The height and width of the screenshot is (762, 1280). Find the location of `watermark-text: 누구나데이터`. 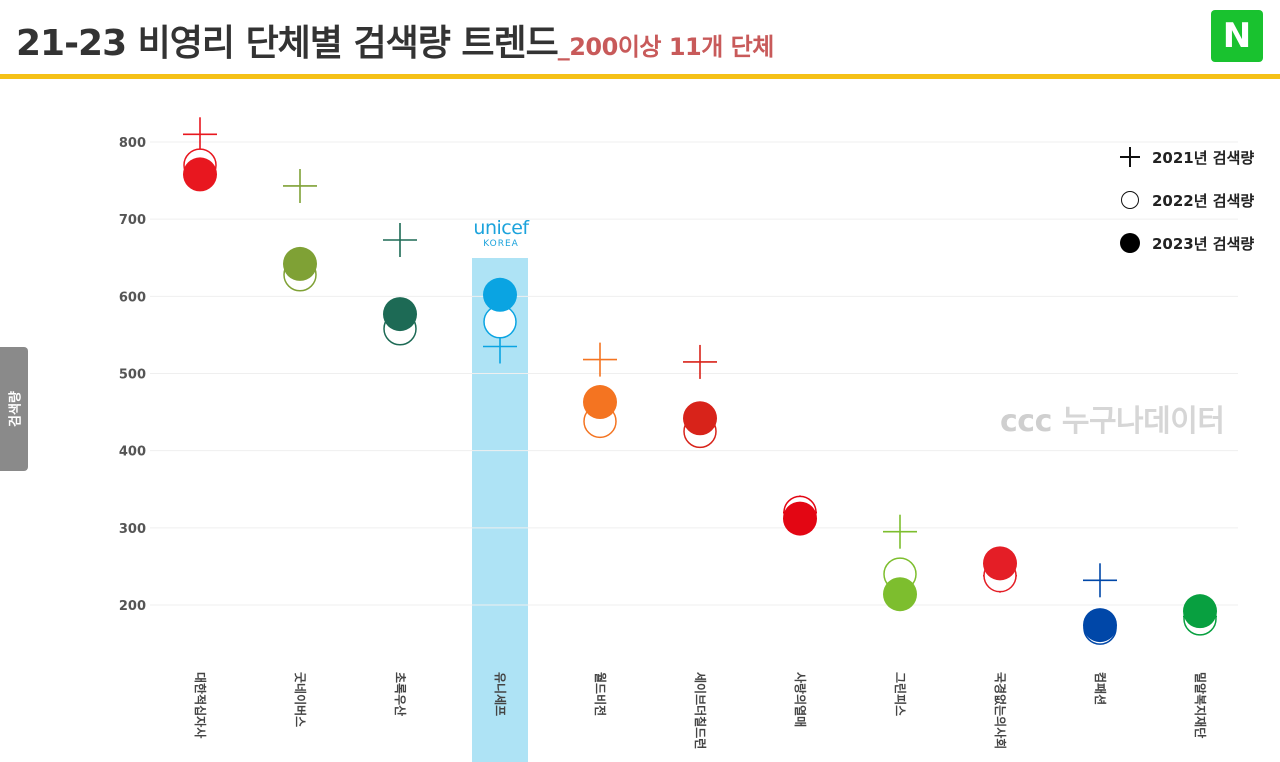

watermark-text: 누구나데이터 is located at coordinates (1143, 421).